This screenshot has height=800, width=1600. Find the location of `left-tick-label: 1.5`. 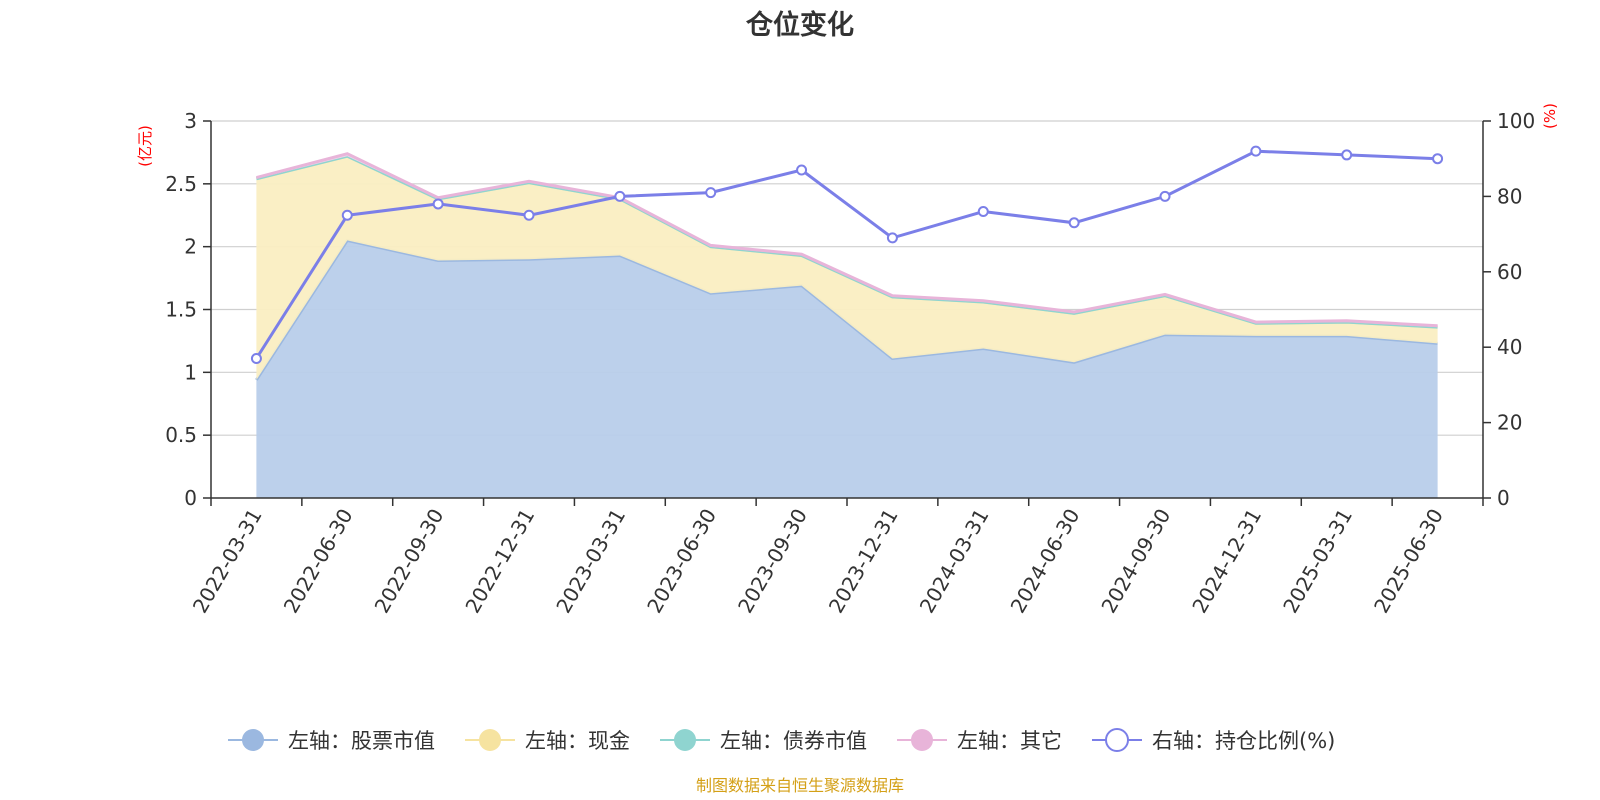

left-tick-label: 1.5 is located at coordinates (181, 310).